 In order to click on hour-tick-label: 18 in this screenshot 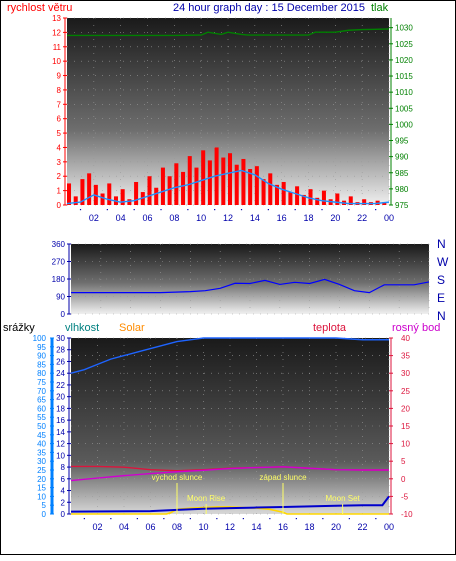, I will do `click(309, 527)`.